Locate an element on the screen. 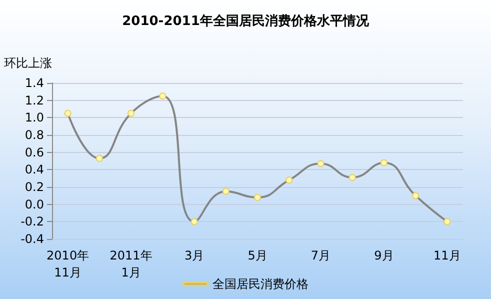 Image resolution: width=491 pixels, height=299 pixels. y-tick-label: 0.2 is located at coordinates (34, 187).